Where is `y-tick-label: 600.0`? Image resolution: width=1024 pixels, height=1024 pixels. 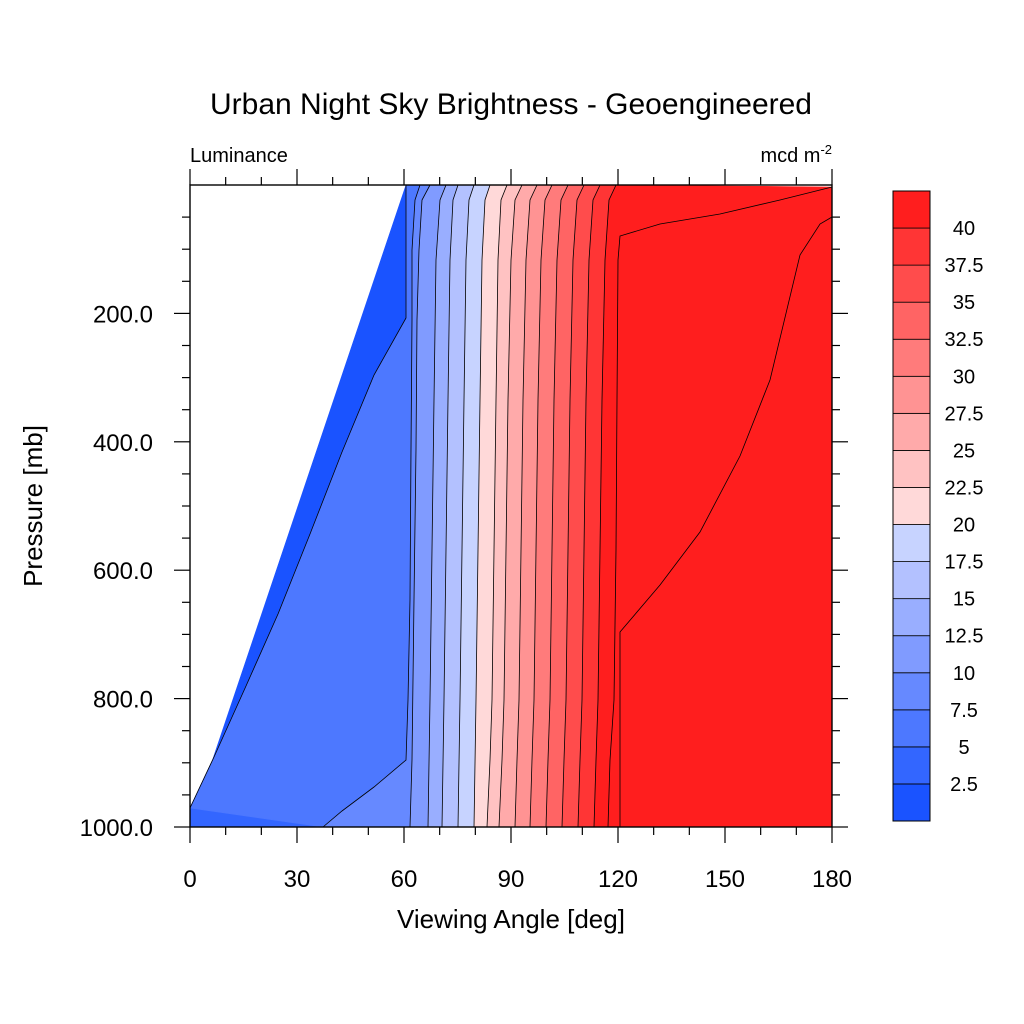
y-tick-label: 600.0 is located at coordinates (123, 571).